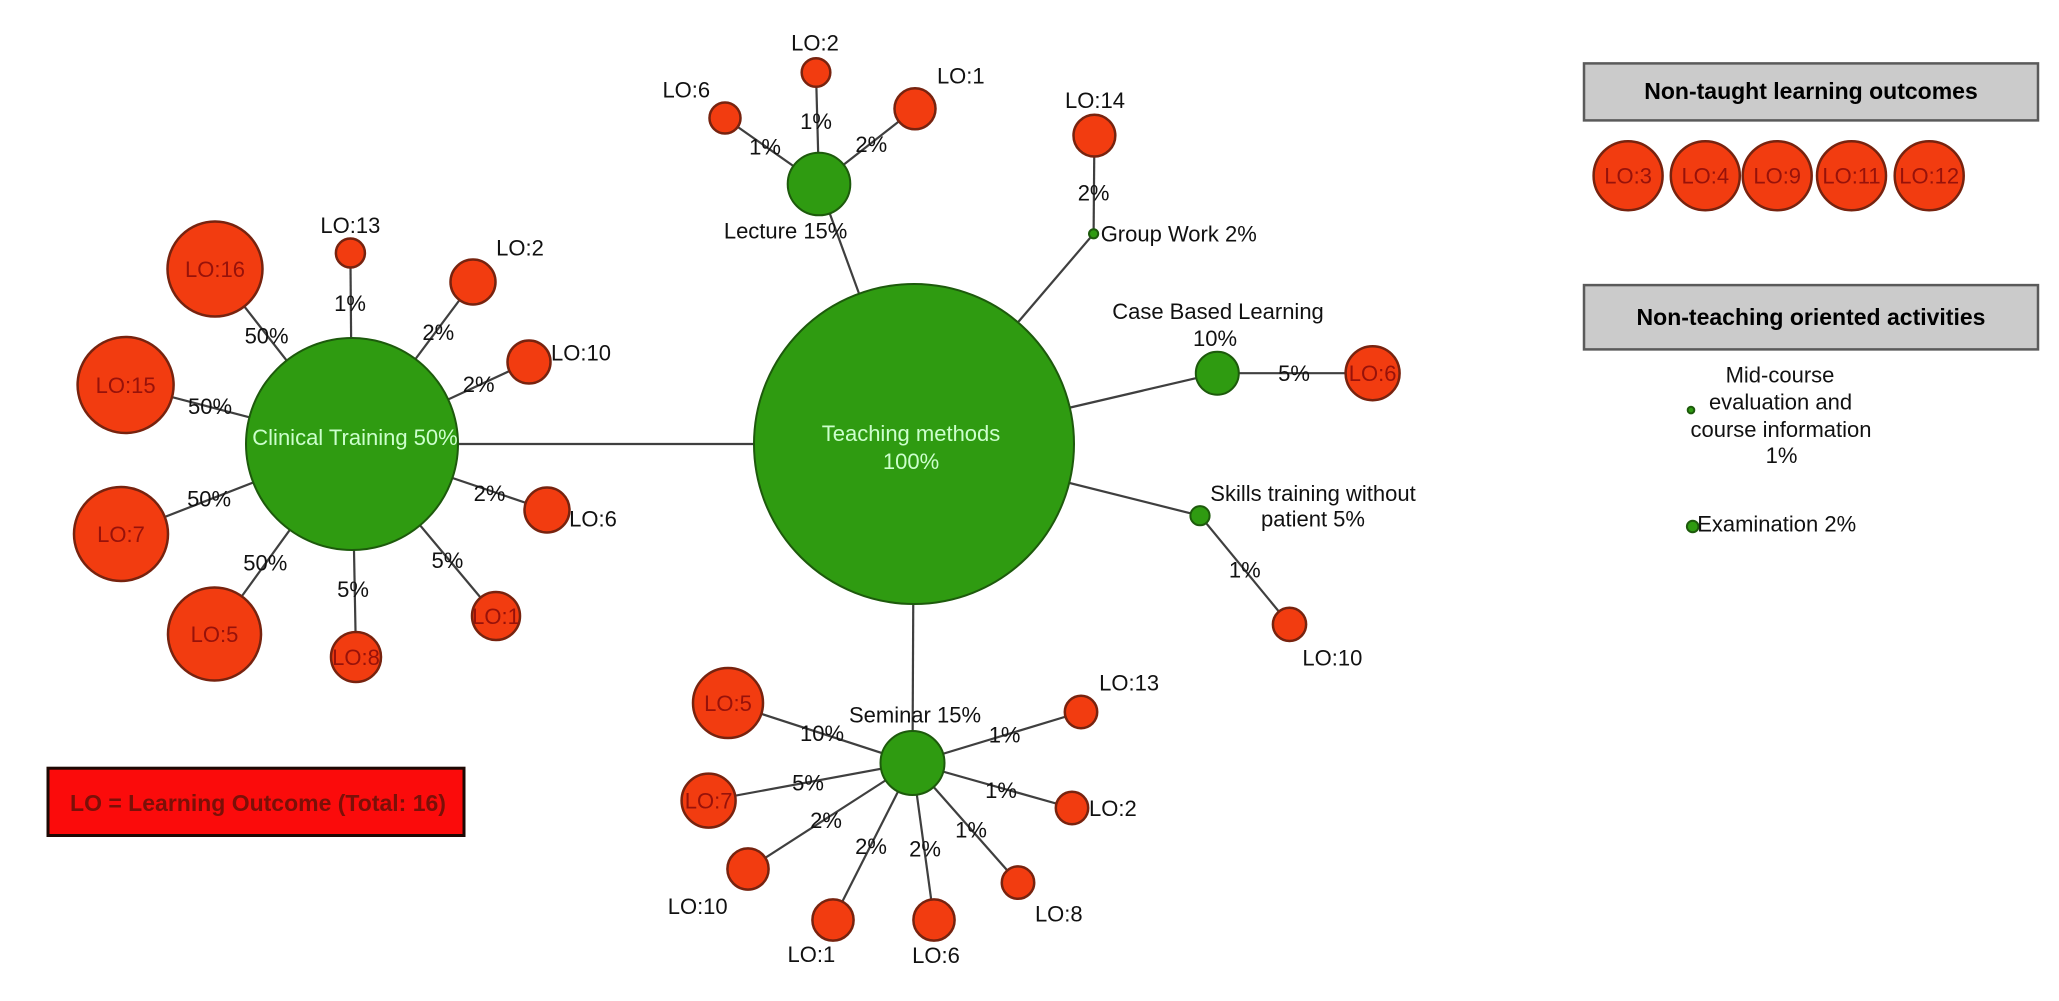  I want to click on svg-text: Case Based Learning, so click(1218, 311).